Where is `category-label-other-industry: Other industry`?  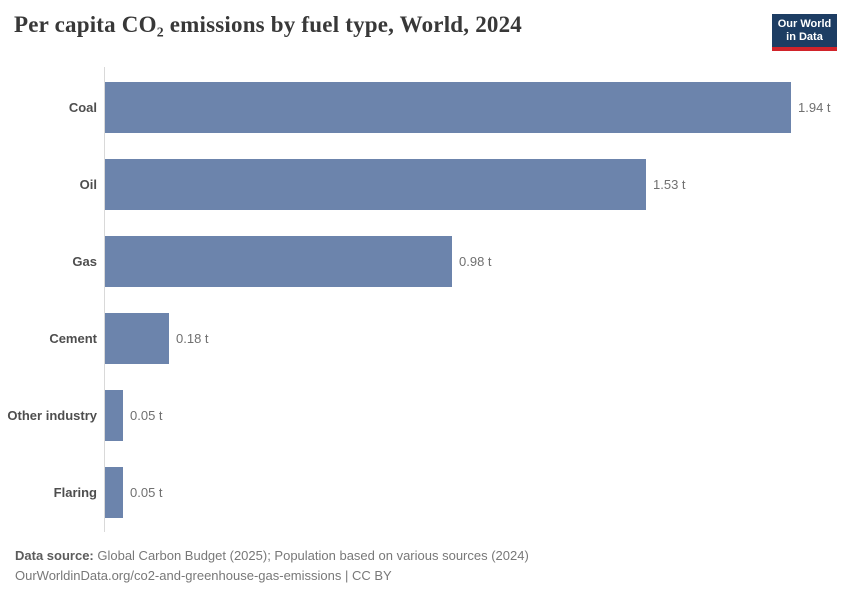
category-label-other-industry: Other industry is located at coordinates (52, 415).